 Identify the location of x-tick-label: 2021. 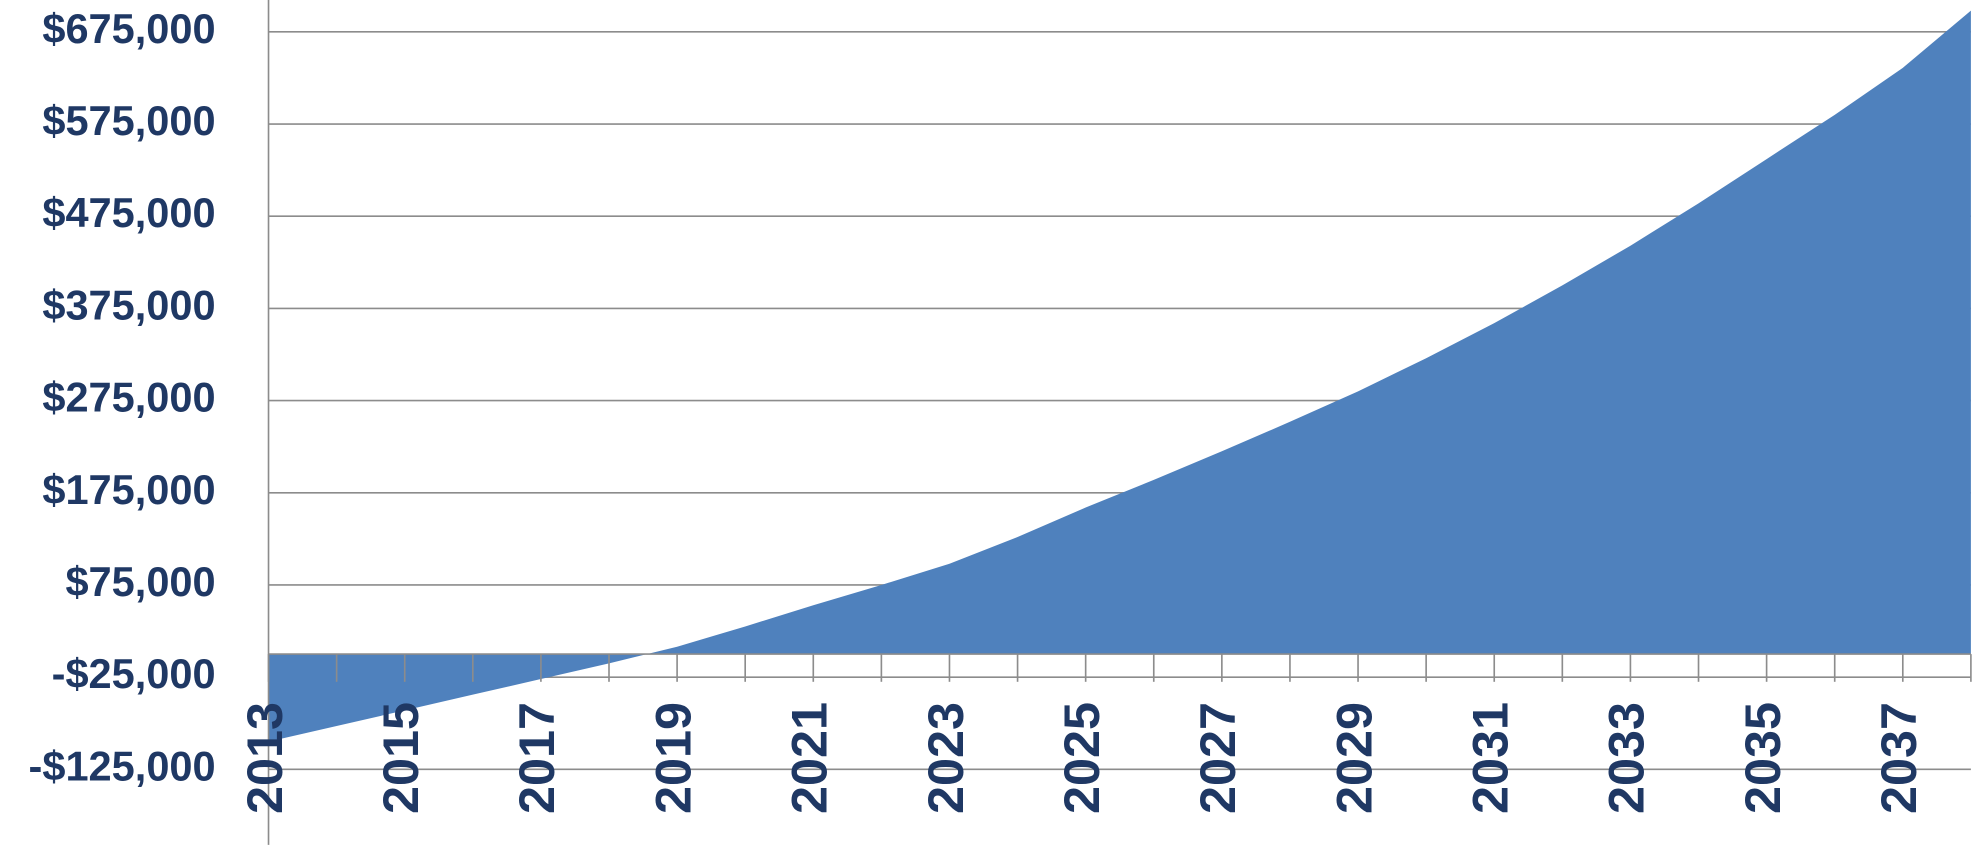
(809, 758).